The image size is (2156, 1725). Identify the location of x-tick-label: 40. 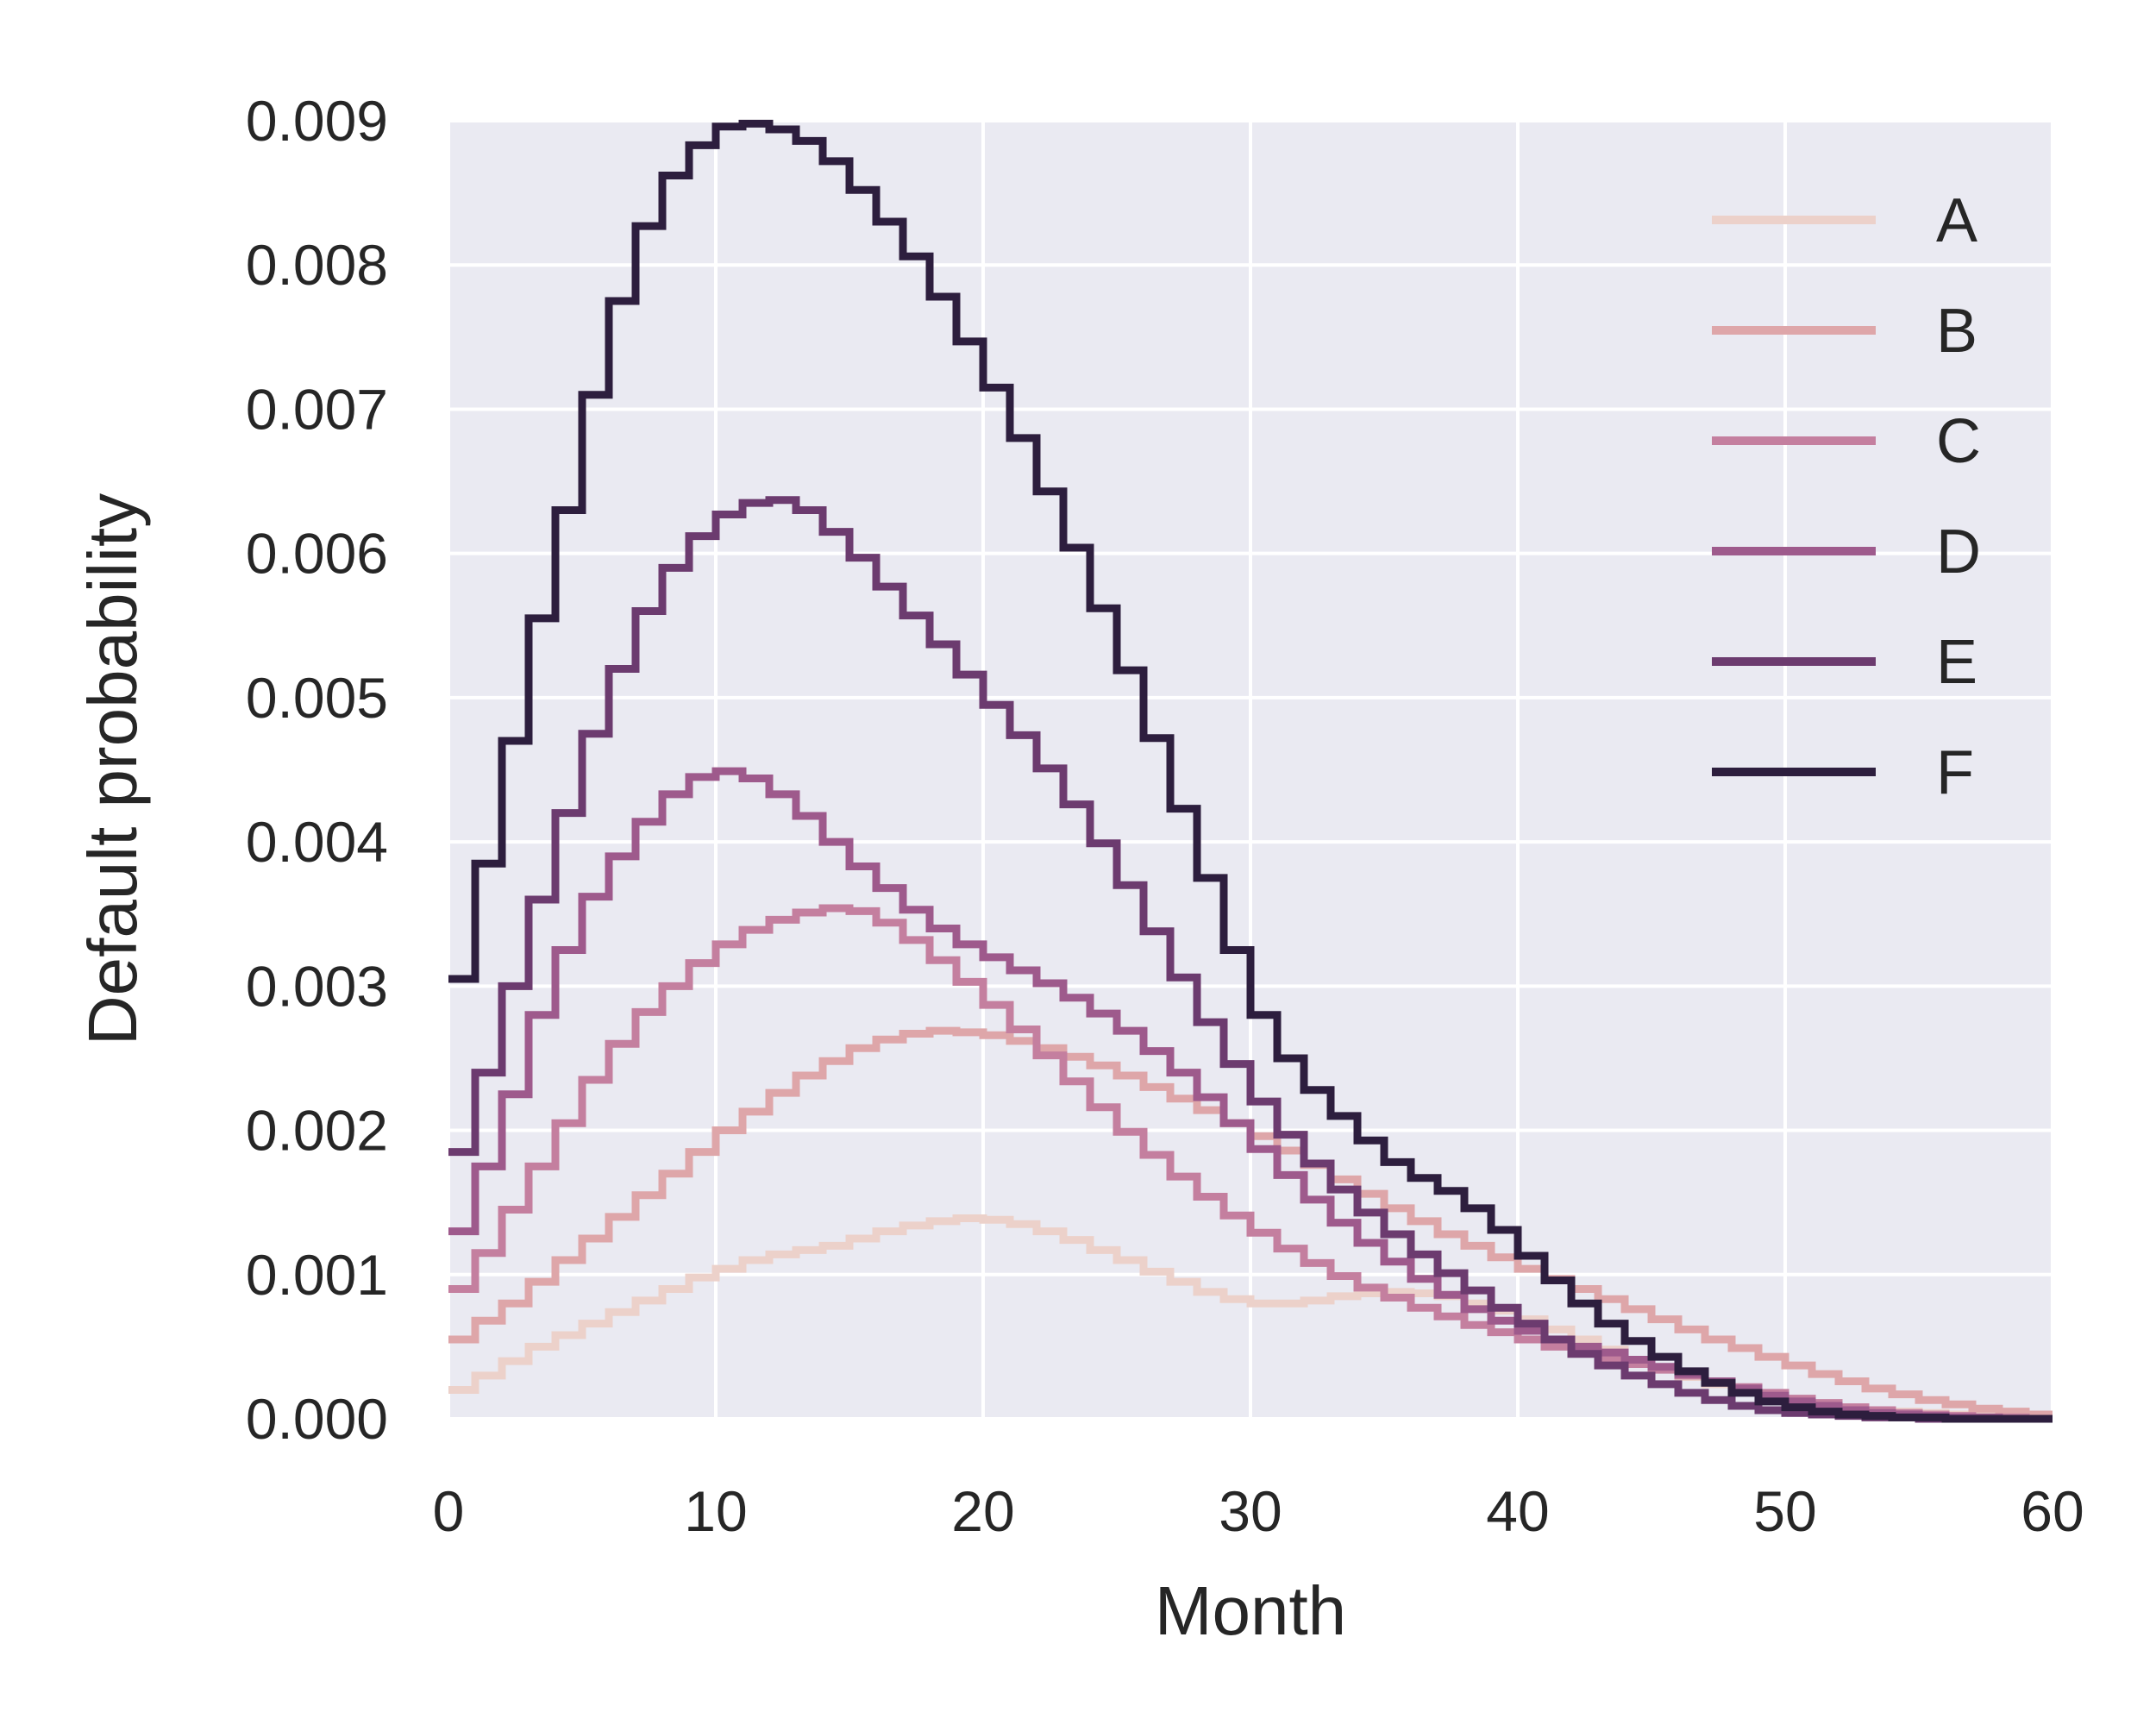
(1517, 1511).